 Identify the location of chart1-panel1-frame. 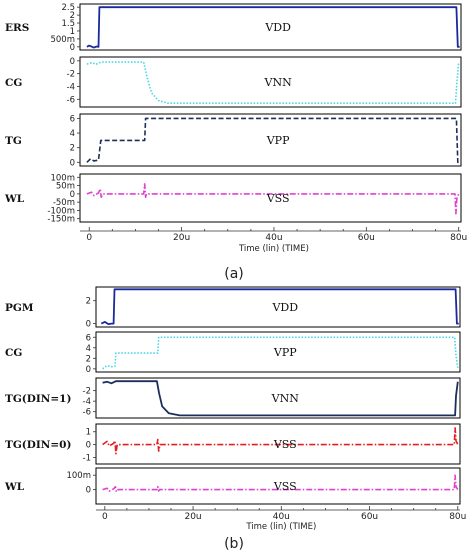
(278, 352).